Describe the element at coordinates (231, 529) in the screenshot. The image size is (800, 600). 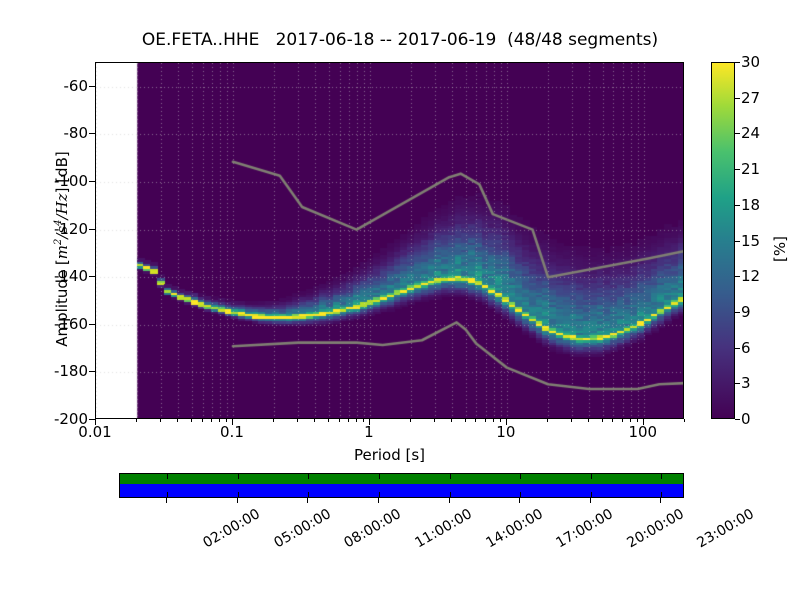
I see `time-tick-label: 02:00:00` at that location.